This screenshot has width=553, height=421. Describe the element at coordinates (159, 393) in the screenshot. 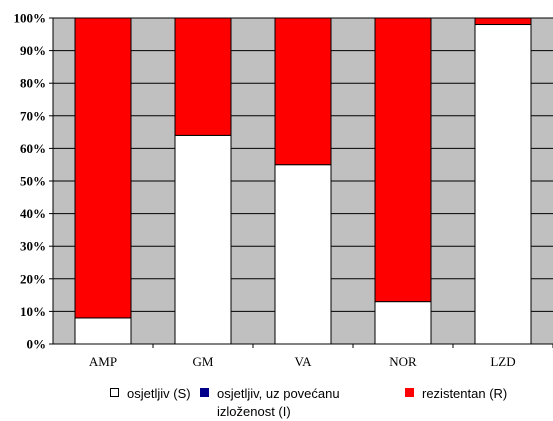

I see `legend-label-s: osjetljiv (S)` at that location.